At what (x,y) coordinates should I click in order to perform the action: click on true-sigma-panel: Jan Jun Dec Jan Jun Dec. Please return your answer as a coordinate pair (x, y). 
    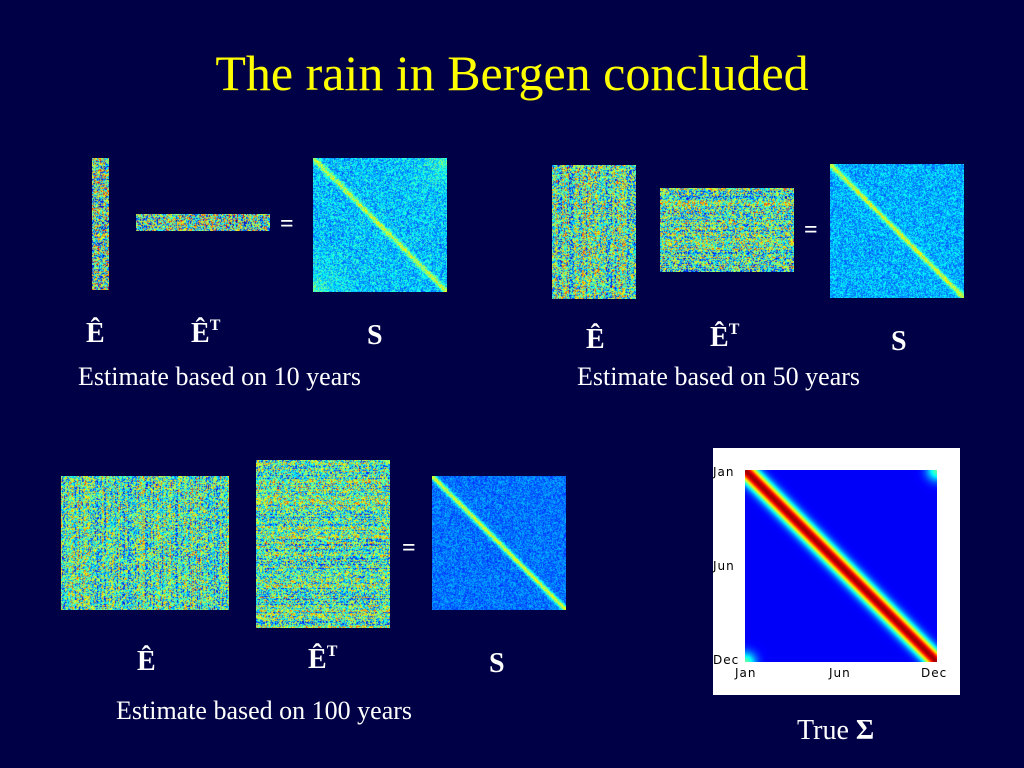
    Looking at the image, I should click on (836, 571).